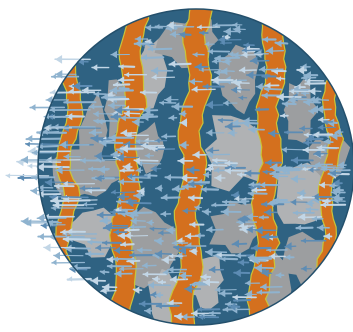  Describe the element at coordinates (267, 167) in the screenshot. I see `orange-band` at that location.